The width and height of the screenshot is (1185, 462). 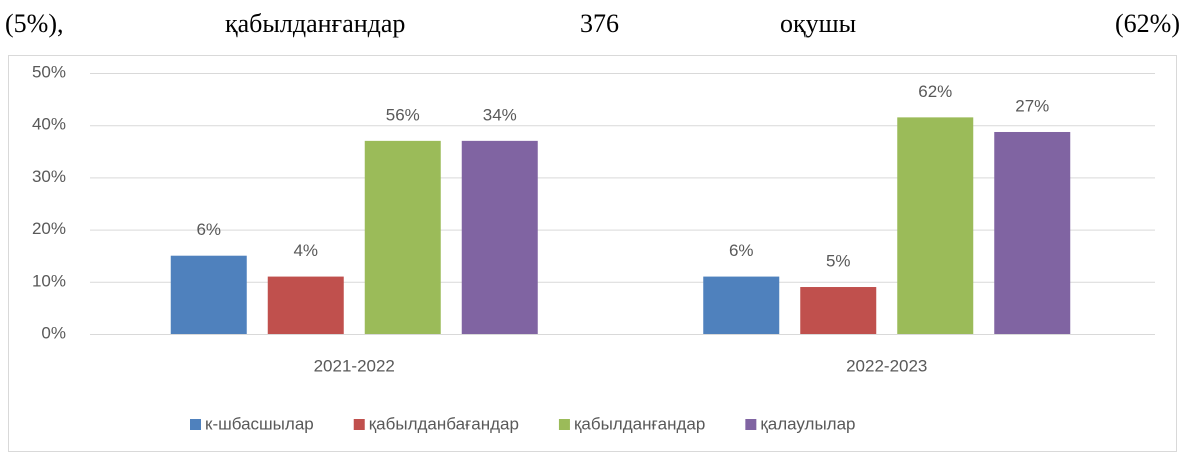 I want to click on y-tick-label: 10%, so click(x=49, y=280).